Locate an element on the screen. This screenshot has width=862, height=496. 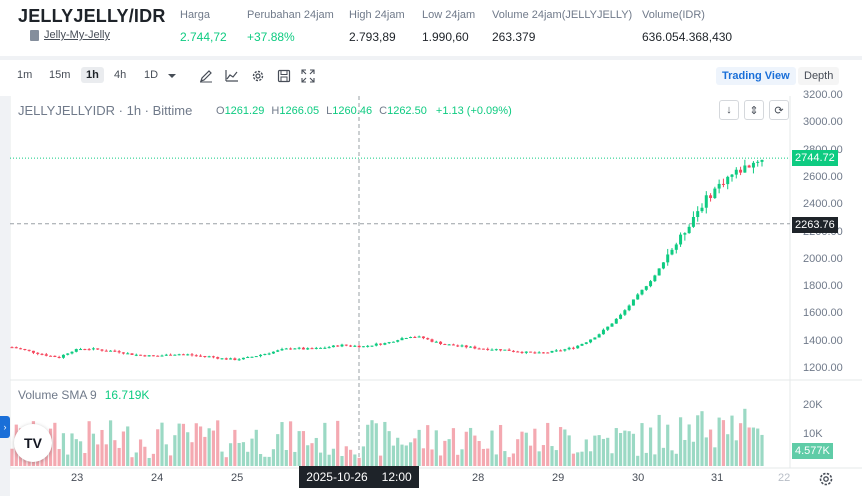
volume-sma-value: 16.719K is located at coordinates (127, 395).